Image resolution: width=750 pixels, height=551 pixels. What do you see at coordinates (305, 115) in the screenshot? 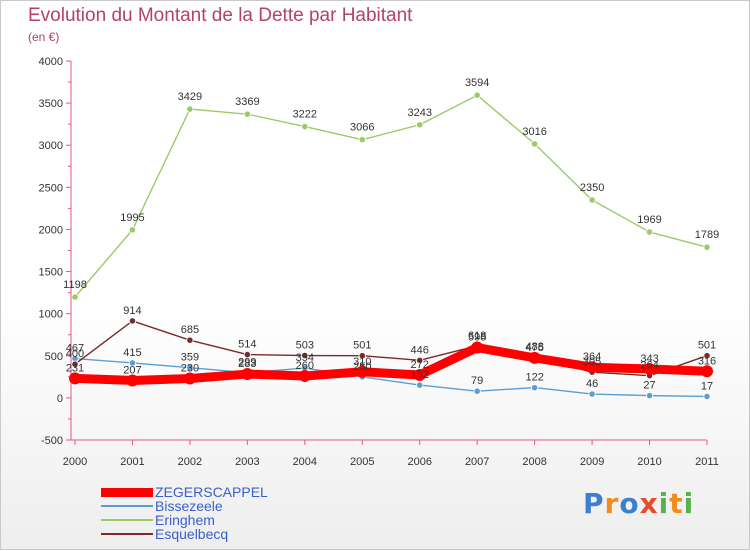
I see `data-label-eringhem: 3222` at bounding box center [305, 115].